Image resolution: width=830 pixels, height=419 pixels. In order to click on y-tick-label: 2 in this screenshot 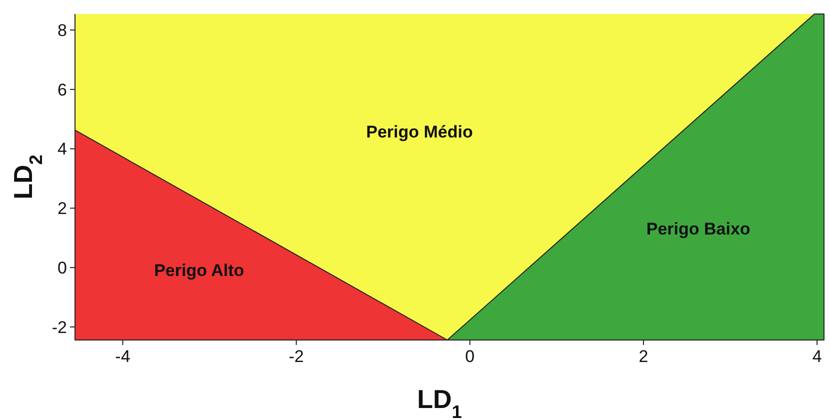, I will do `click(62, 208)`.